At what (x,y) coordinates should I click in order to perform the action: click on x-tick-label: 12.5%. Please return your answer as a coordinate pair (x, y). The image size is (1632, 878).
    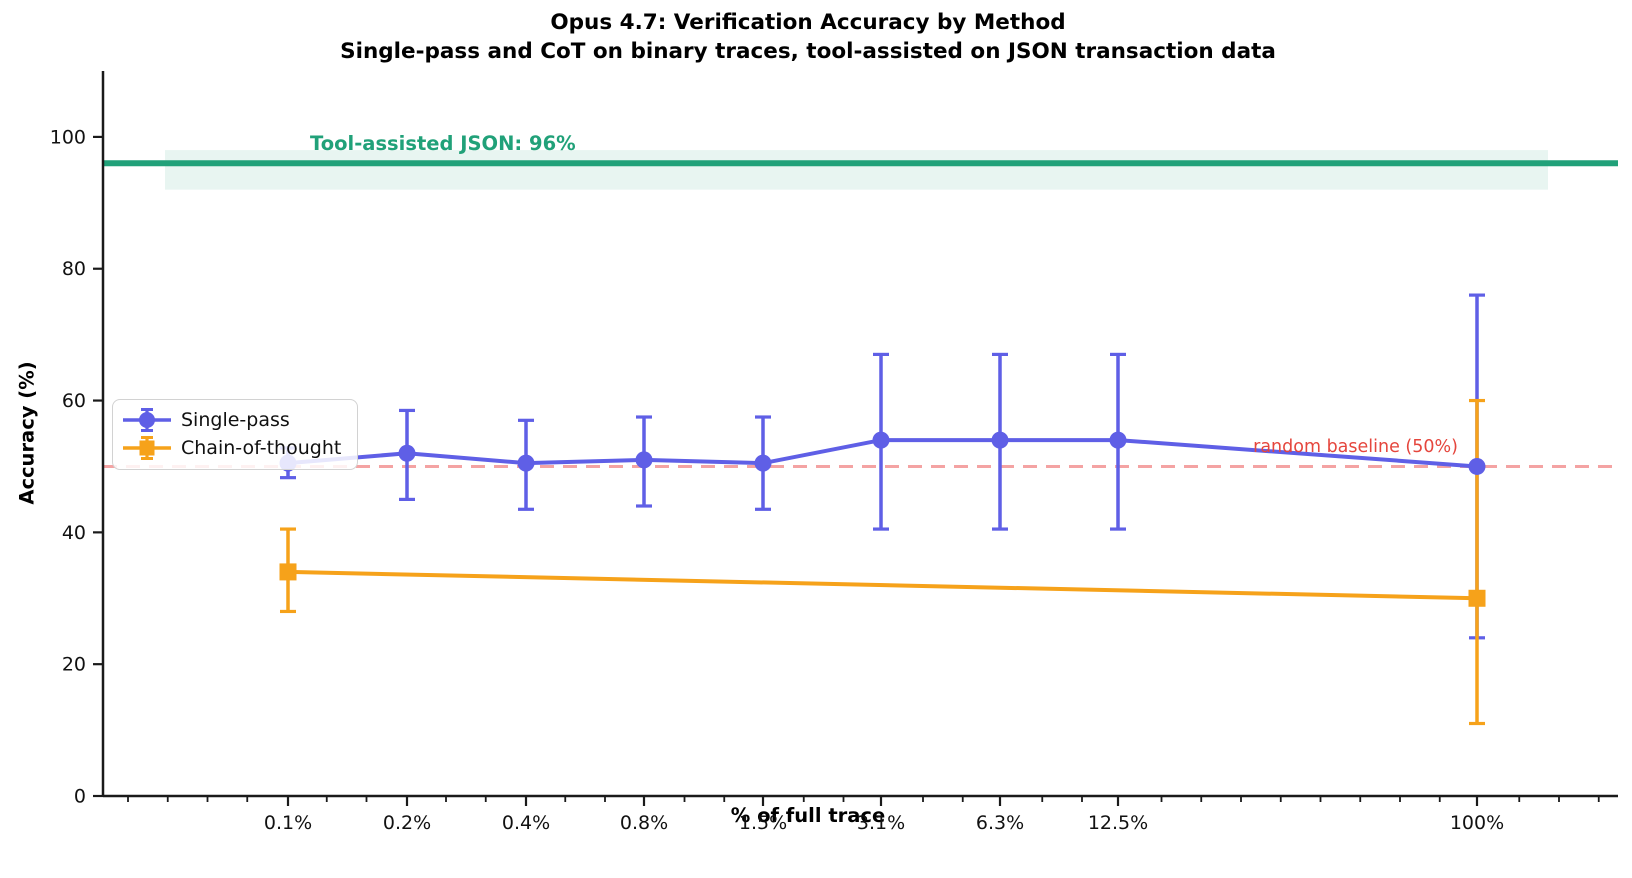
    Looking at the image, I should click on (1118, 823).